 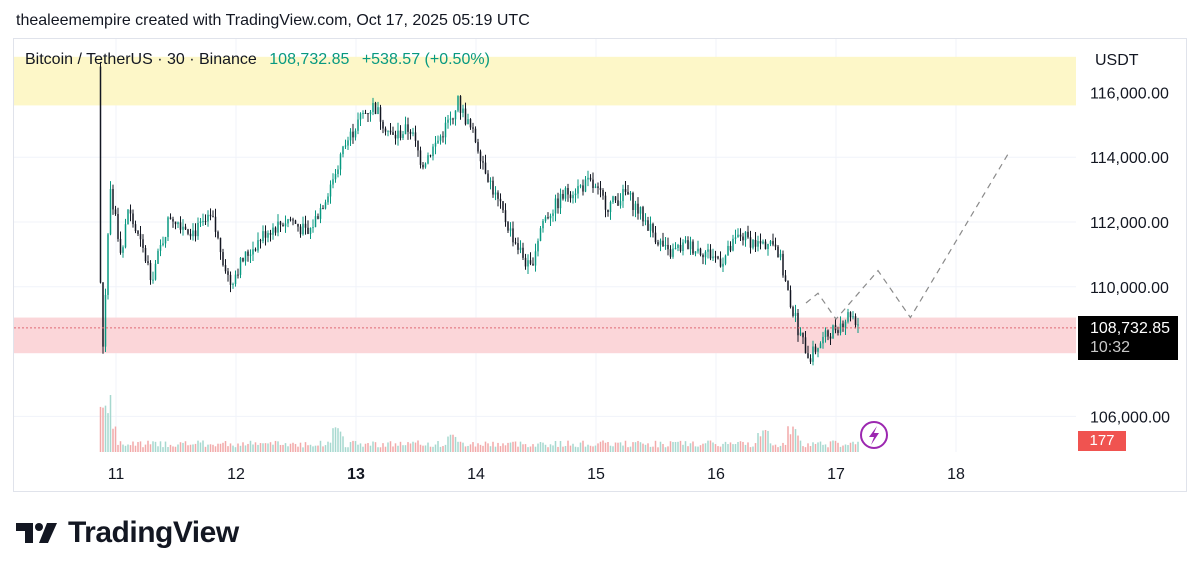 I want to click on x-tick-label: 14, so click(x=476, y=474).